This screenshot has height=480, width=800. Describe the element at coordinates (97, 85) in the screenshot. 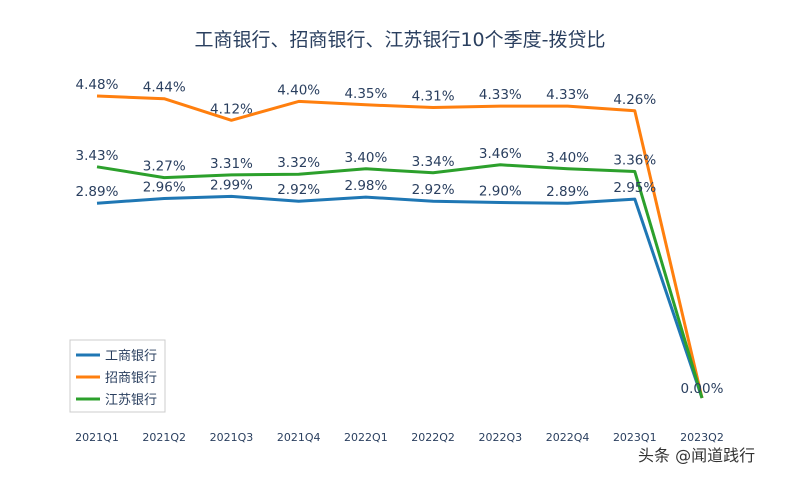

I see `data-label: 4.48%` at that location.